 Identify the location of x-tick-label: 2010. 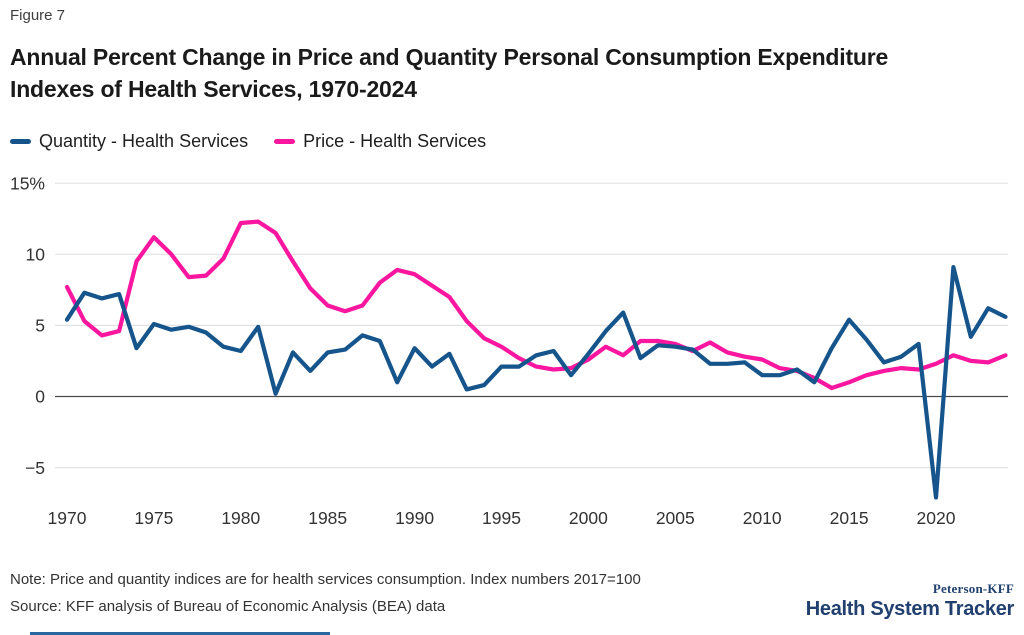
(762, 518).